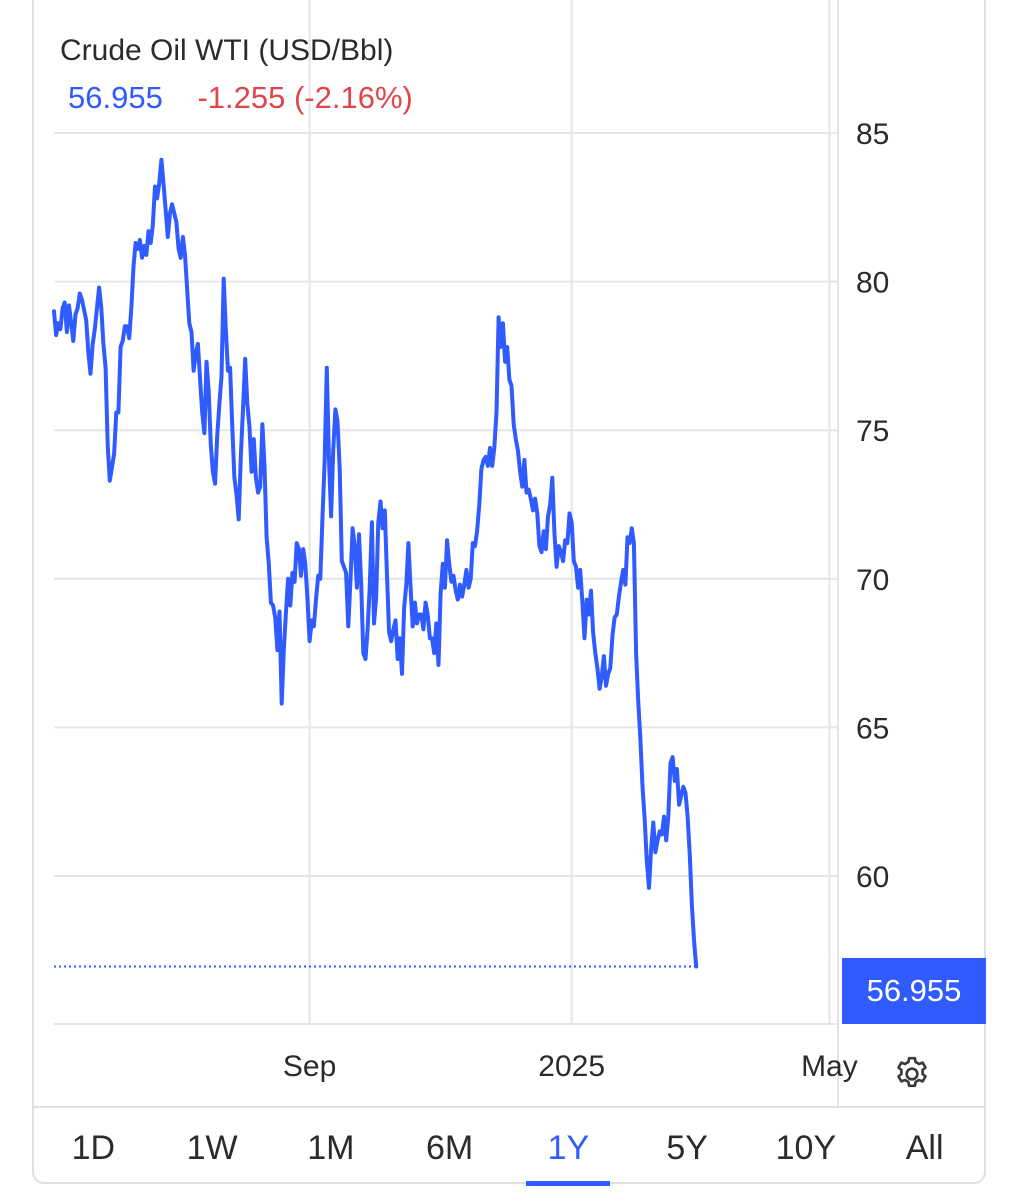  I want to click on y-tick-label: 85, so click(872, 134).